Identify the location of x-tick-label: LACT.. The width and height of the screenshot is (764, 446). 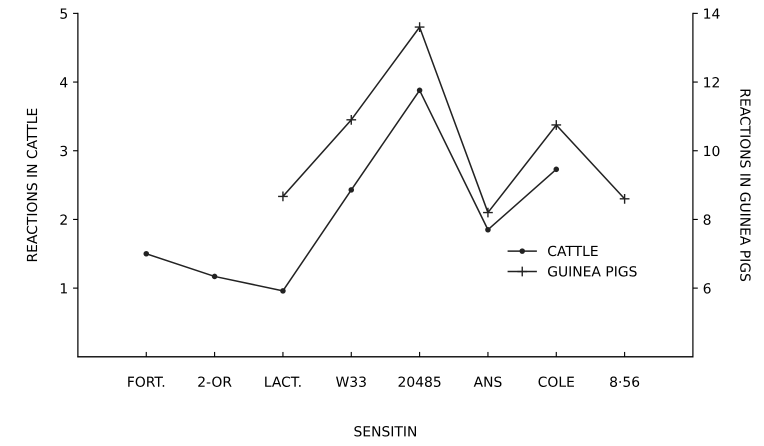
(283, 381).